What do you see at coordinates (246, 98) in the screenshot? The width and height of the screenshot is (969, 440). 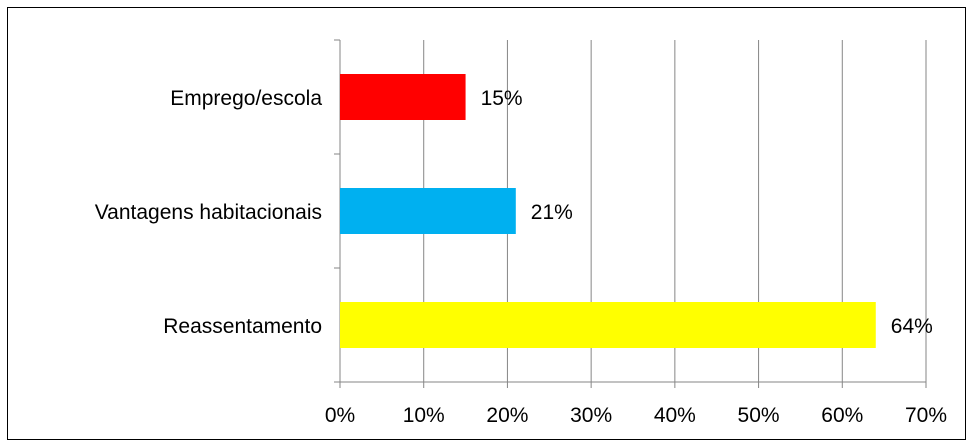 I see `category-label: Emprego/escola` at bounding box center [246, 98].